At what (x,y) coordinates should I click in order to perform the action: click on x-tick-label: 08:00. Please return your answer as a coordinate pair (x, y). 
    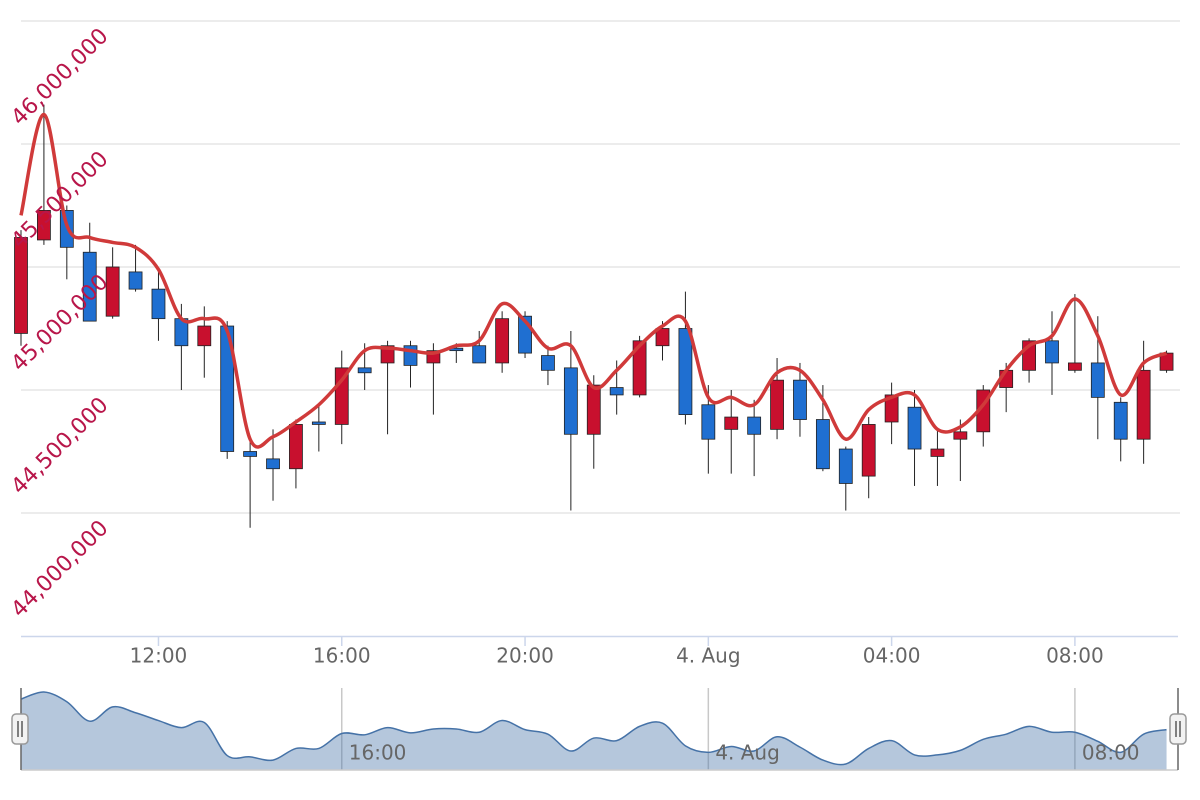
    Looking at the image, I should click on (1075, 656).